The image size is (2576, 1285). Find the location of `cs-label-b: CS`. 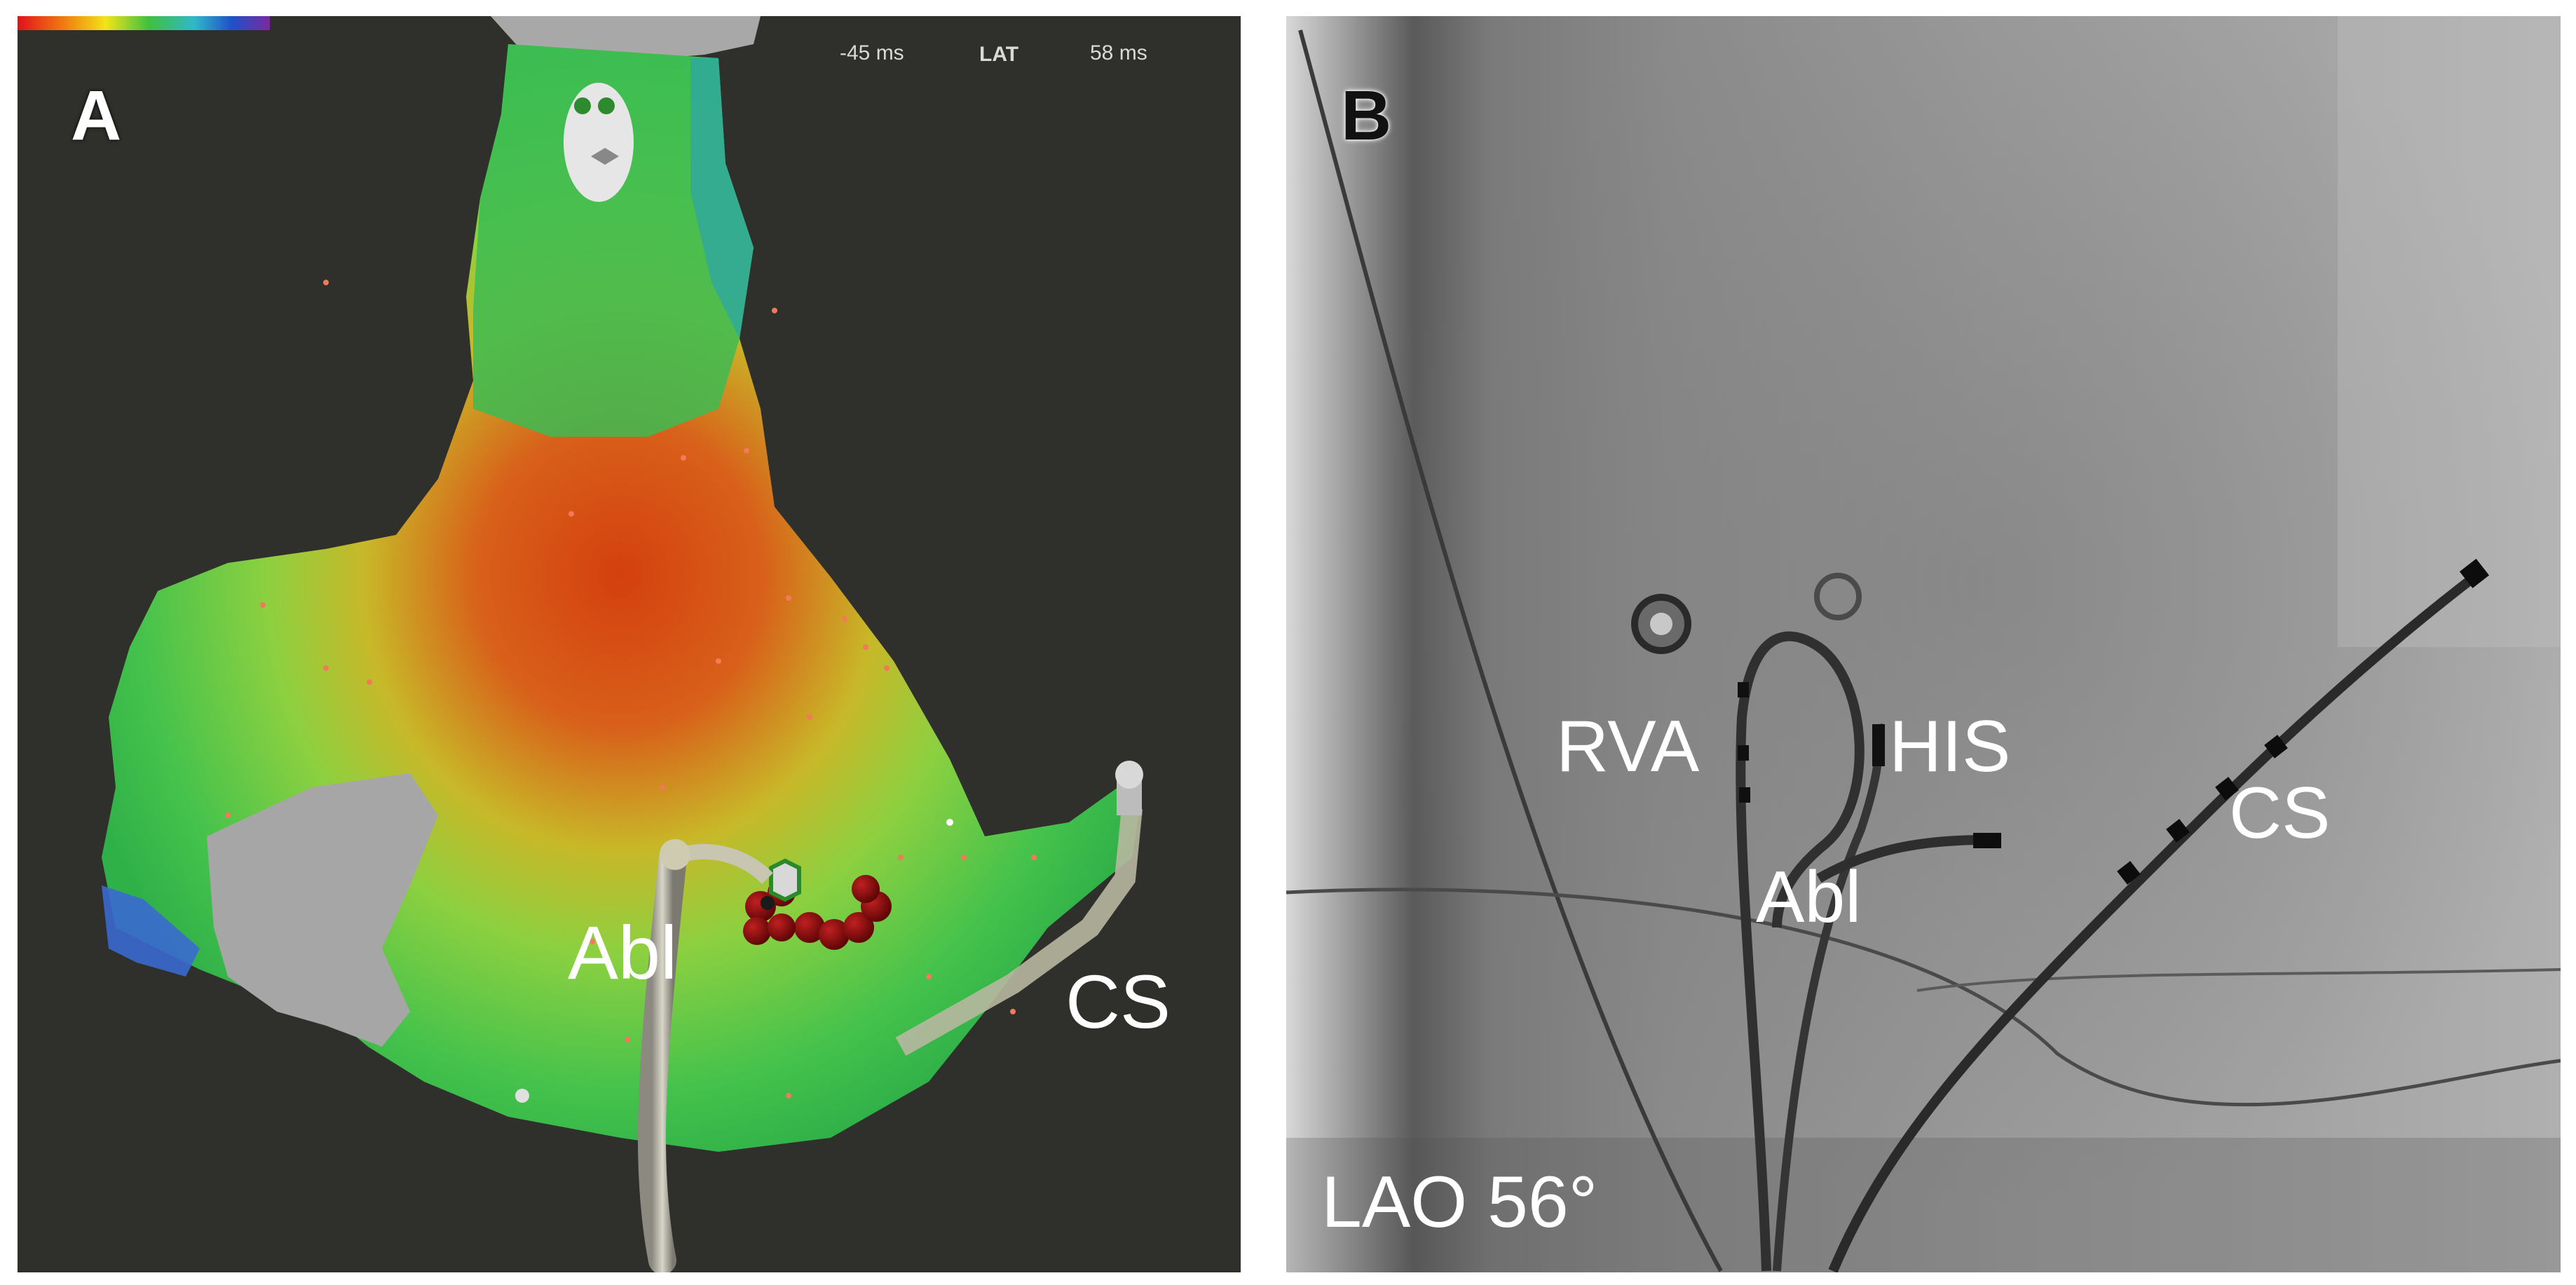

cs-label-b: CS is located at coordinates (2280, 813).